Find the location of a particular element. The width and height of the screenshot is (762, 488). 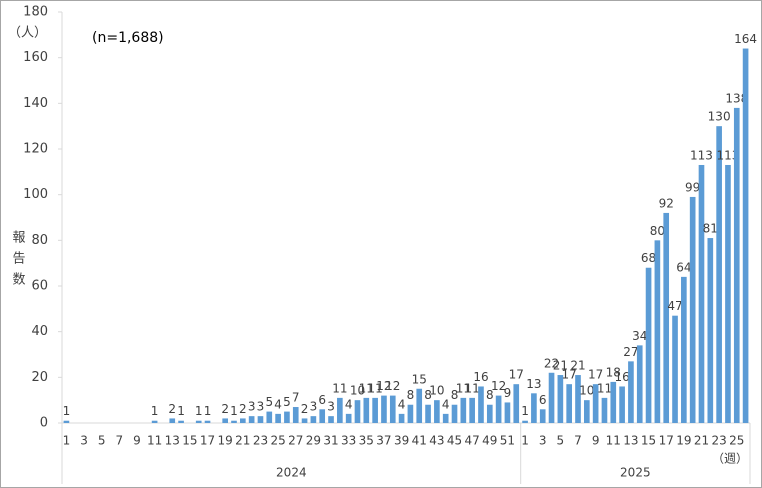

x-tick-label: 5 is located at coordinates (561, 441).